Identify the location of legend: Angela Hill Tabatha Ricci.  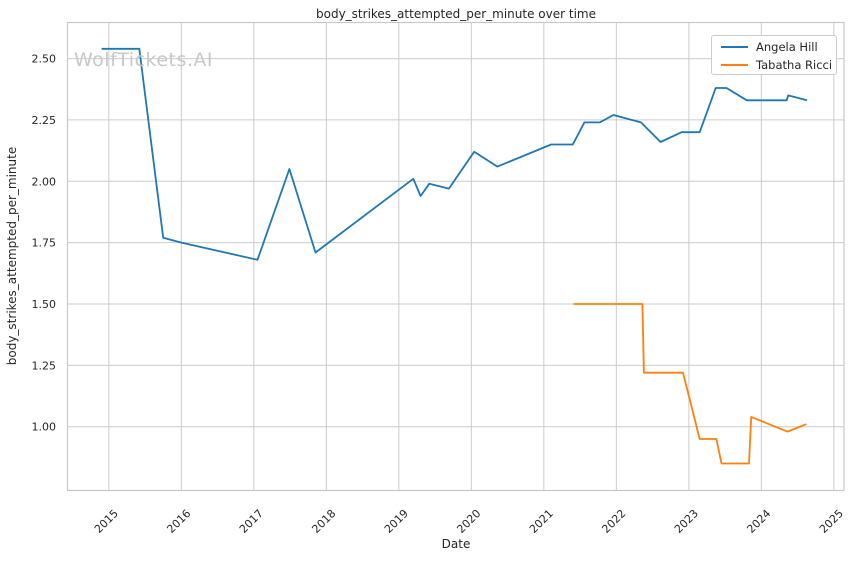
(774, 55).